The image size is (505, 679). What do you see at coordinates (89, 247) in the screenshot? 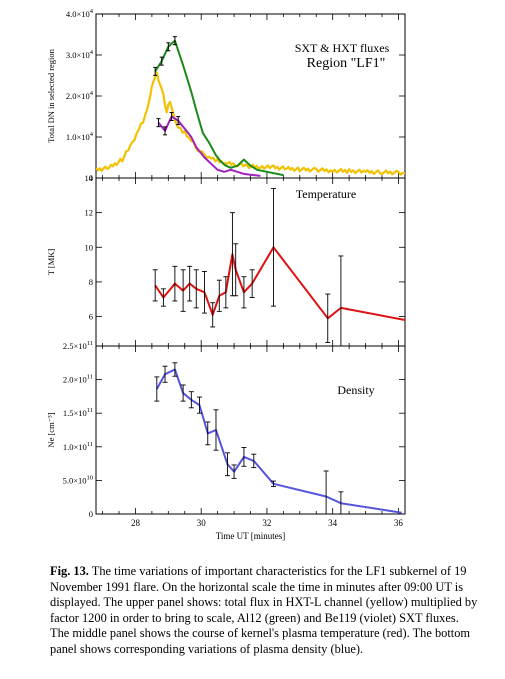
I see `y-tick-label: 10` at bounding box center [89, 247].